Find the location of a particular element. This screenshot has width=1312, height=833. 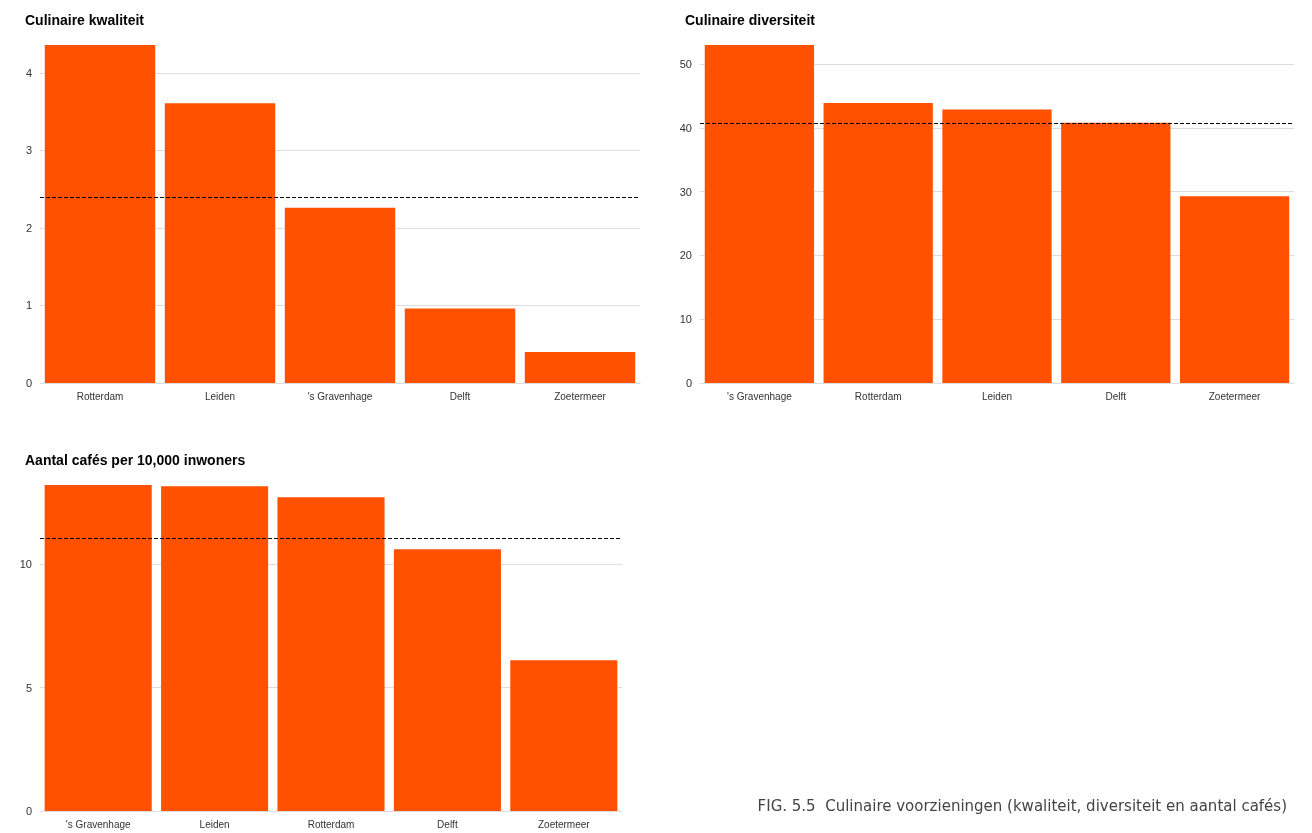

y-tick-label: 50 is located at coordinates (685, 64).